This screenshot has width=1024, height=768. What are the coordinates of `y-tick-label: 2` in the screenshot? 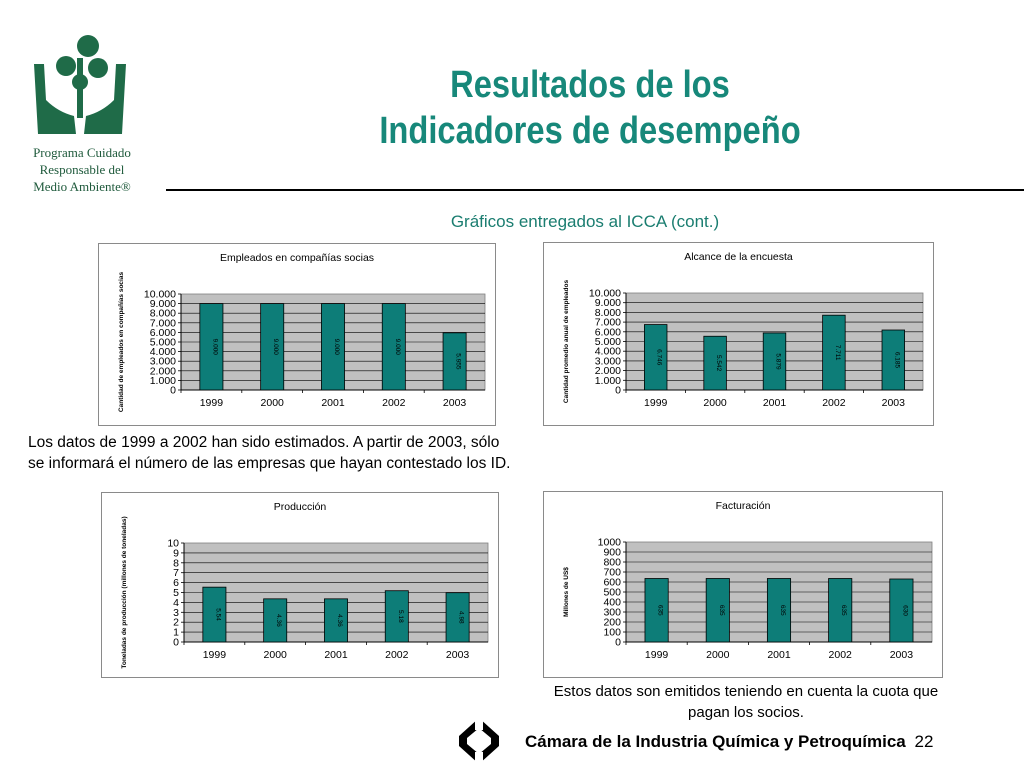 It's located at (176, 623).